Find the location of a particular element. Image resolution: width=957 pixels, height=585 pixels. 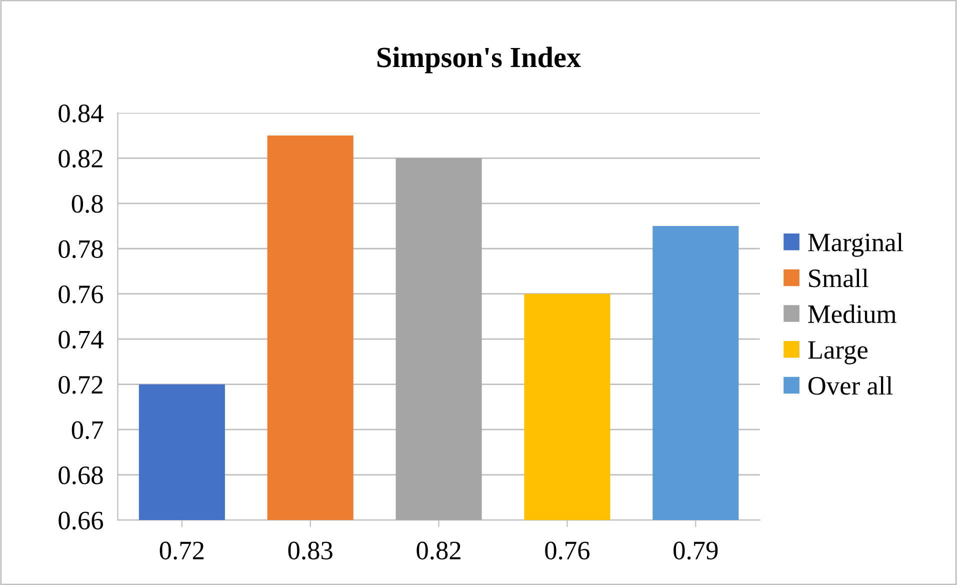

legend-label: Marginal is located at coordinates (856, 244).